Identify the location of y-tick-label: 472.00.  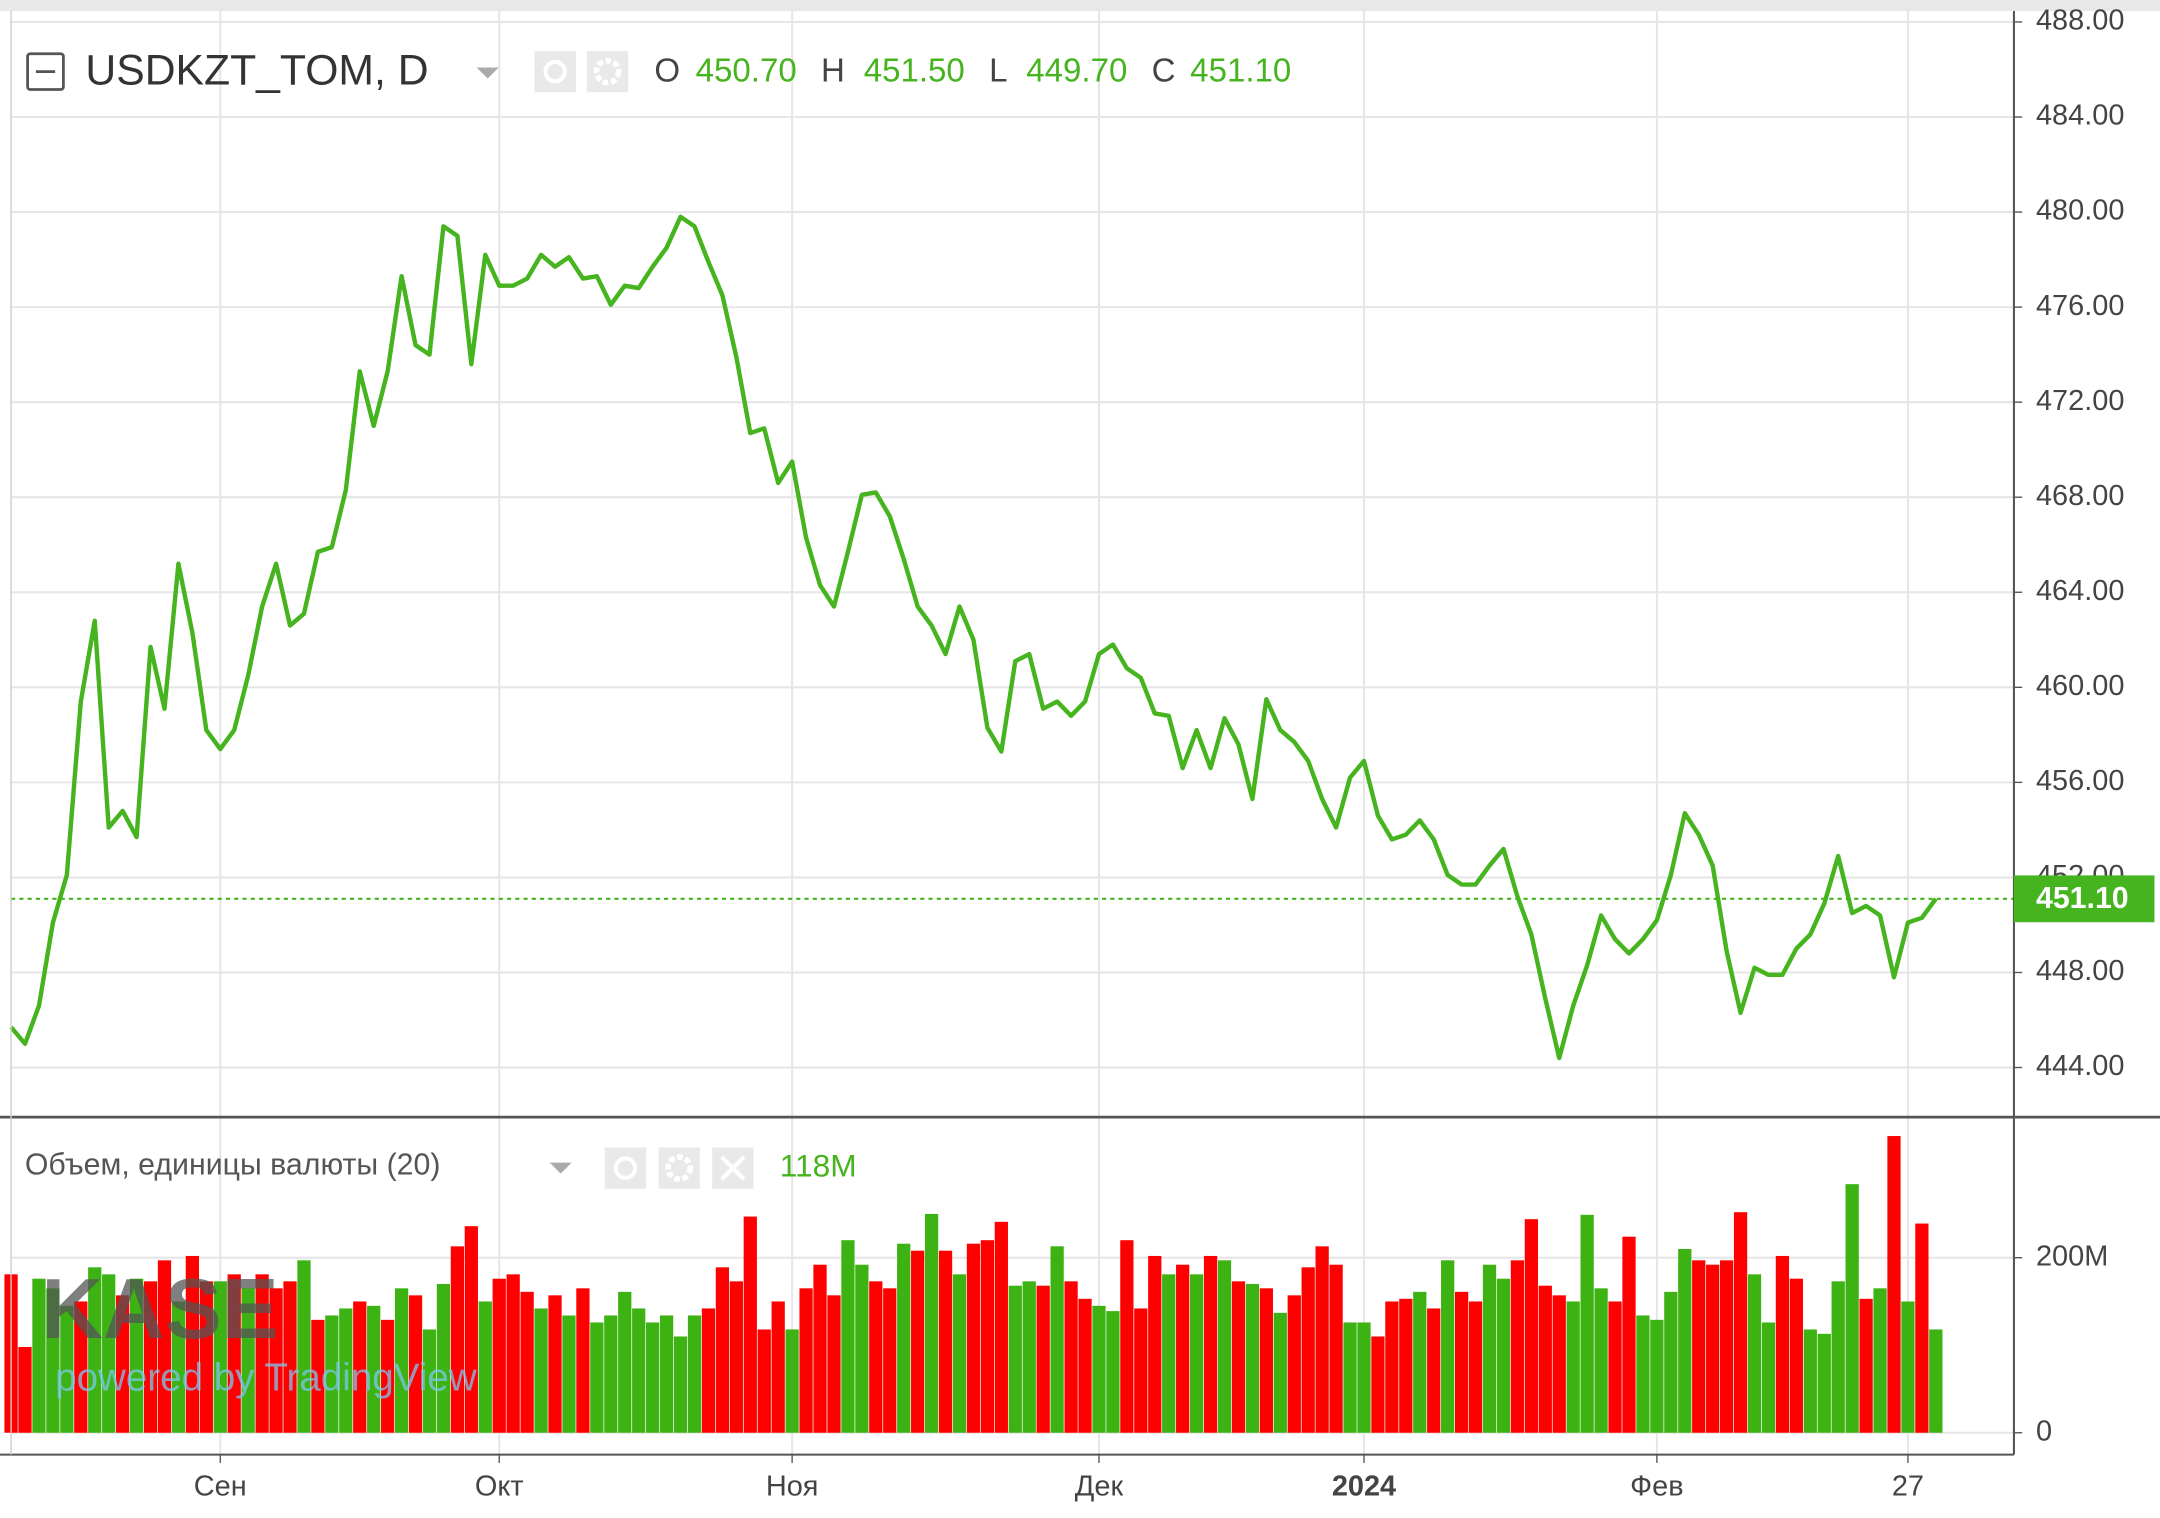
(2080, 401).